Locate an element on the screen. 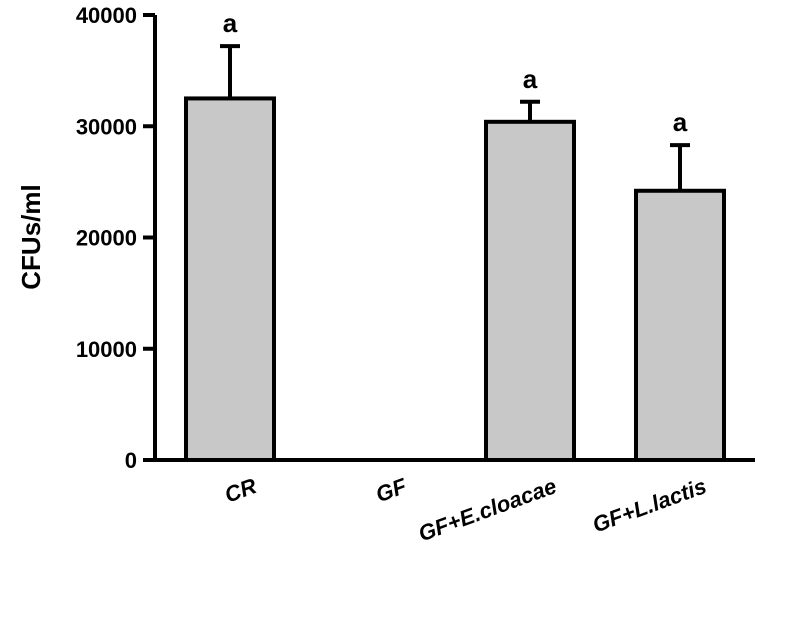  y-ticks-group: 0 10000 20000 30000 40000 is located at coordinates (115, 238).